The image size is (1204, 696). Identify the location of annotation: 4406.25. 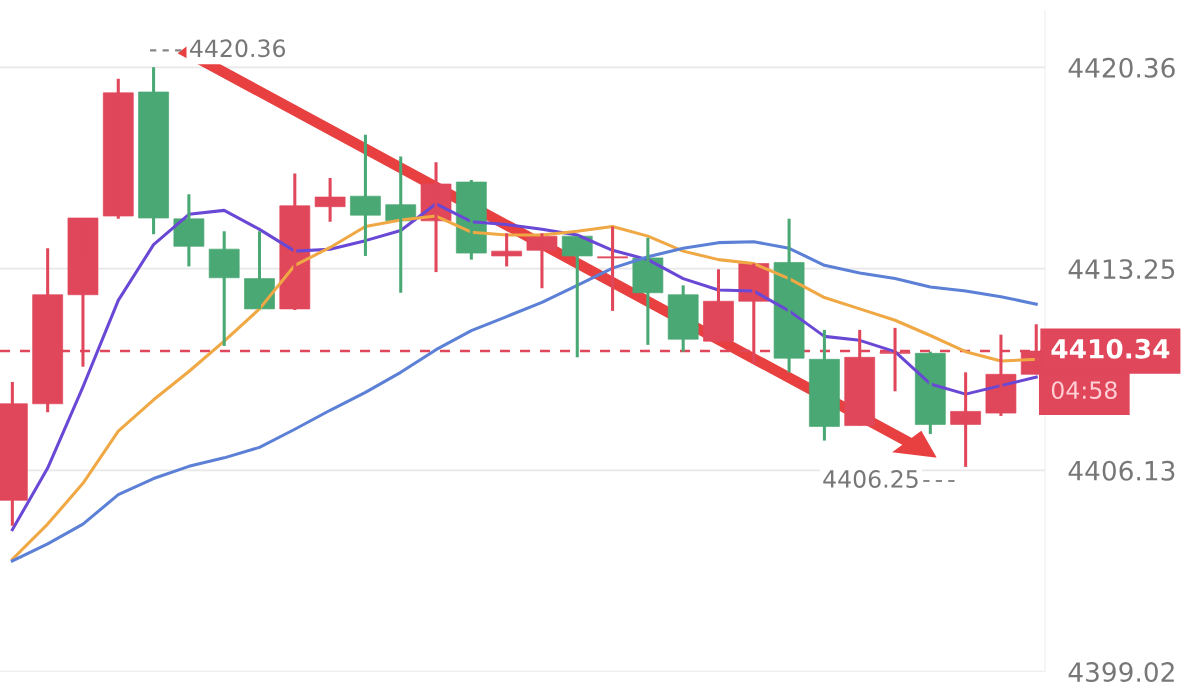
(870, 479).